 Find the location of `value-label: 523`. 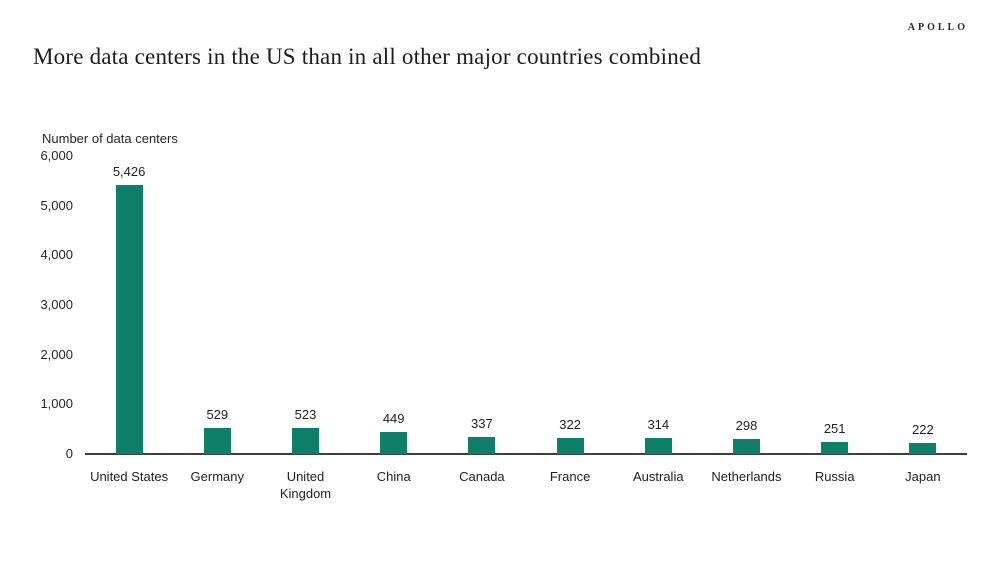

value-label: 523 is located at coordinates (305, 414).